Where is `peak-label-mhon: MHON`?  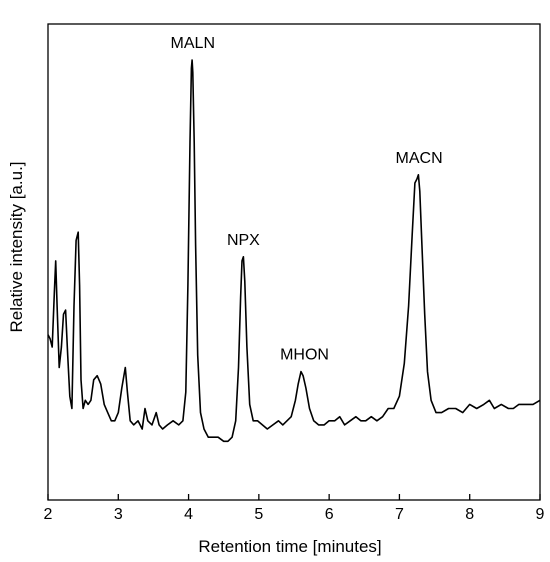
peak-label-mhon: MHON is located at coordinates (304, 355).